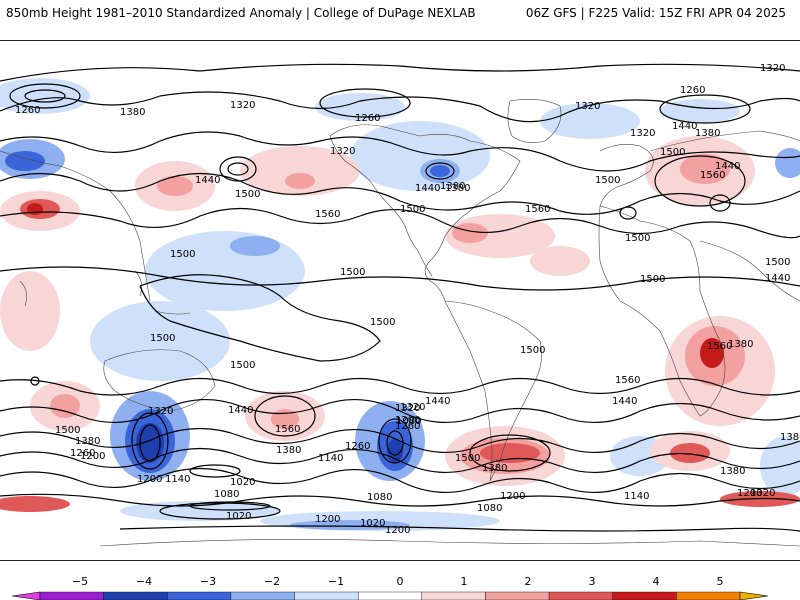  I want to click on colorbar-tick-label: 5, so click(720, 581).